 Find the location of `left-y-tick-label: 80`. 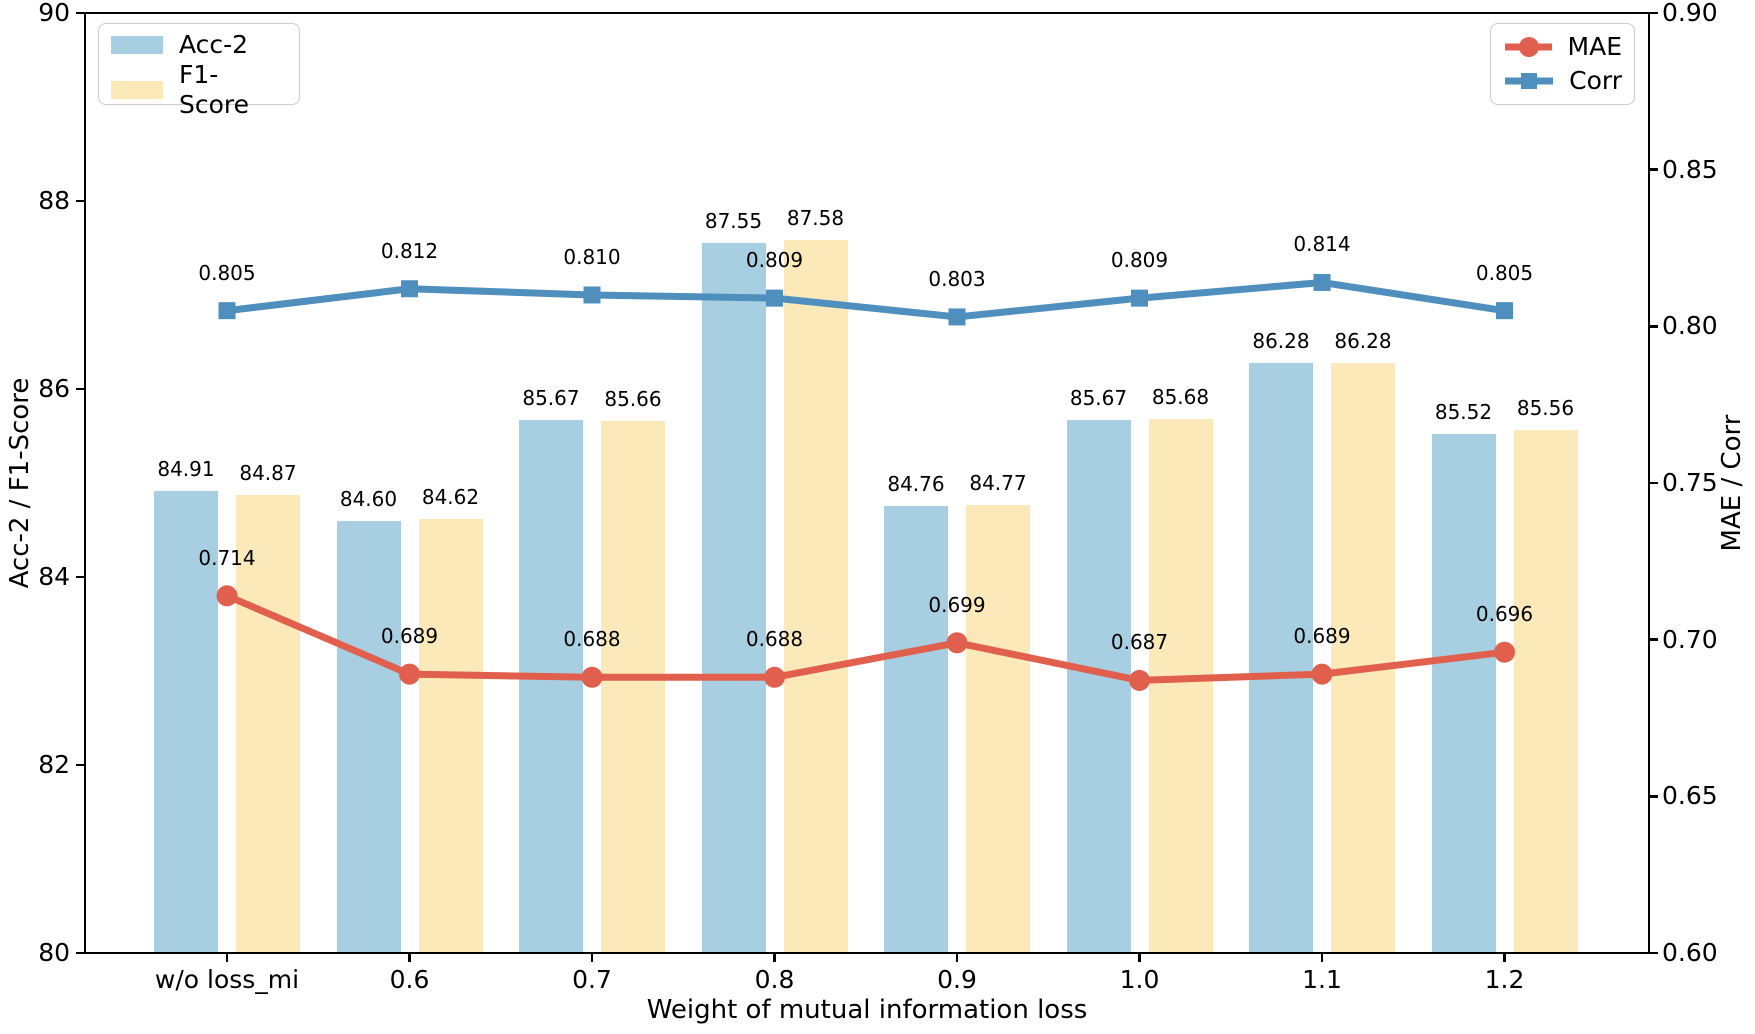

left-y-tick-label: 80 is located at coordinates (54, 952).